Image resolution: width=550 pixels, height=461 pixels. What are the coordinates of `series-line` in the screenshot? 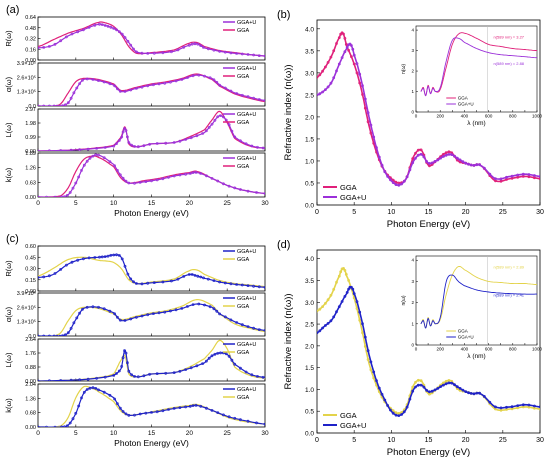 It's located at (151, 176).